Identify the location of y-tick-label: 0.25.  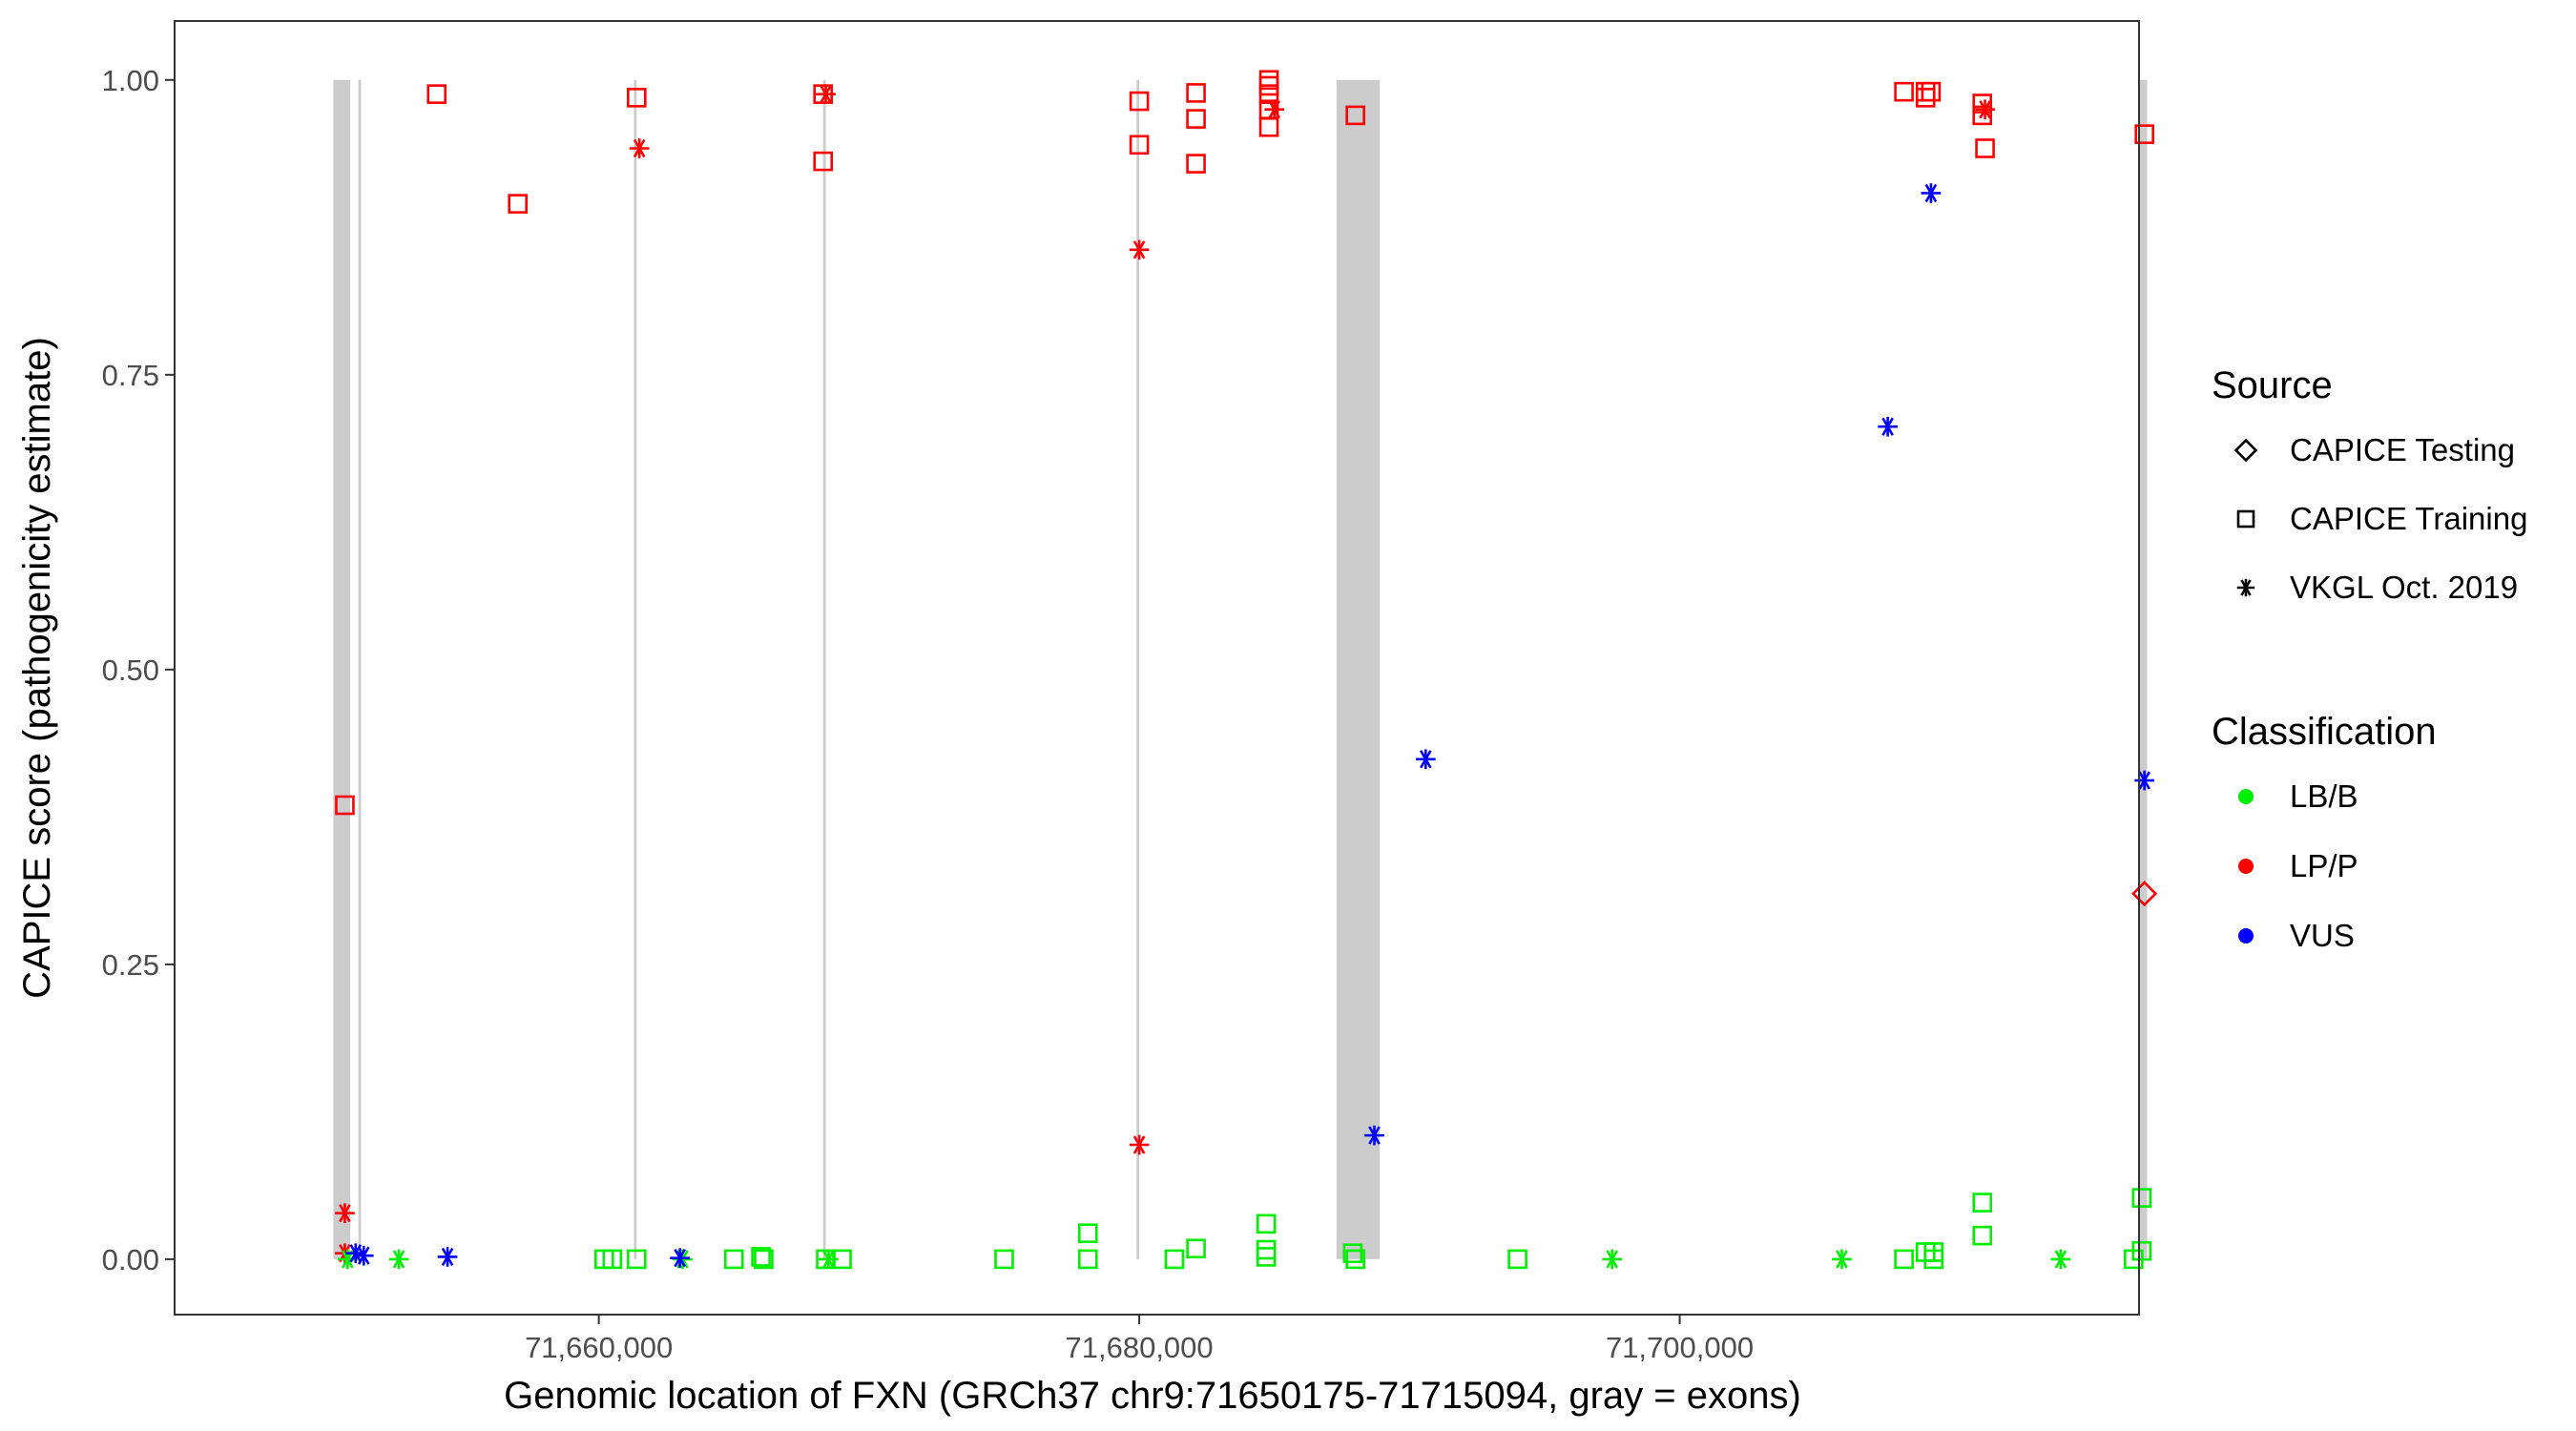
(130, 965).